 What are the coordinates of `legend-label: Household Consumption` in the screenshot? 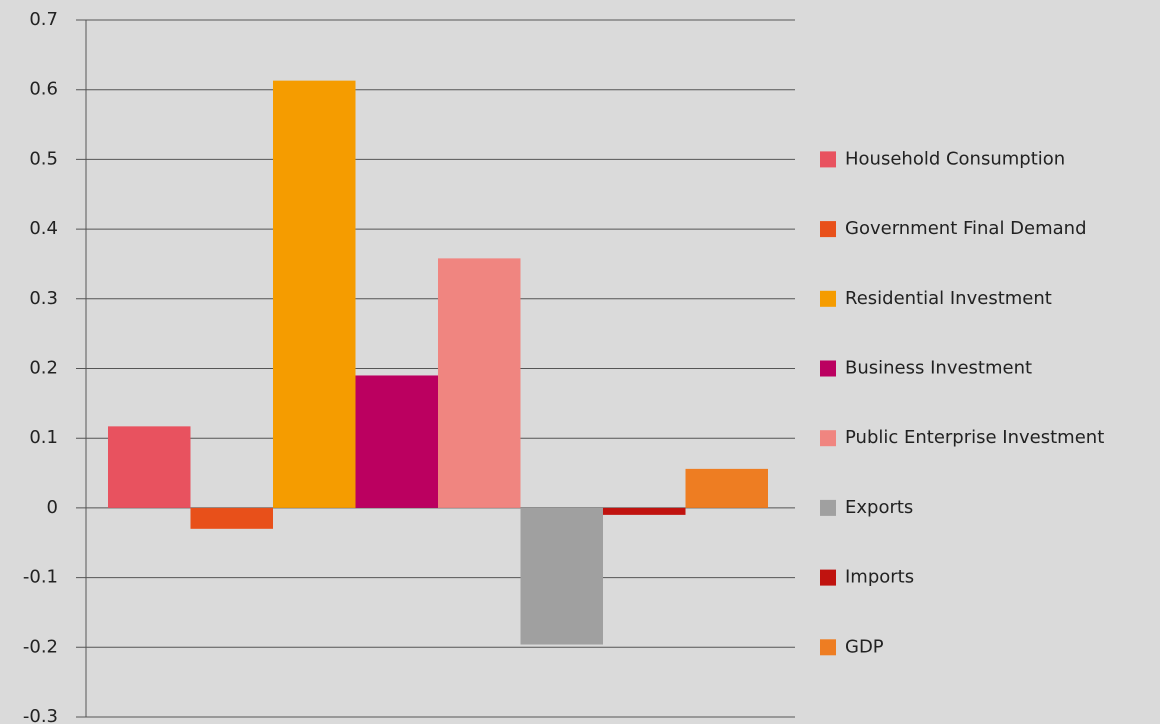 It's located at (955, 158).